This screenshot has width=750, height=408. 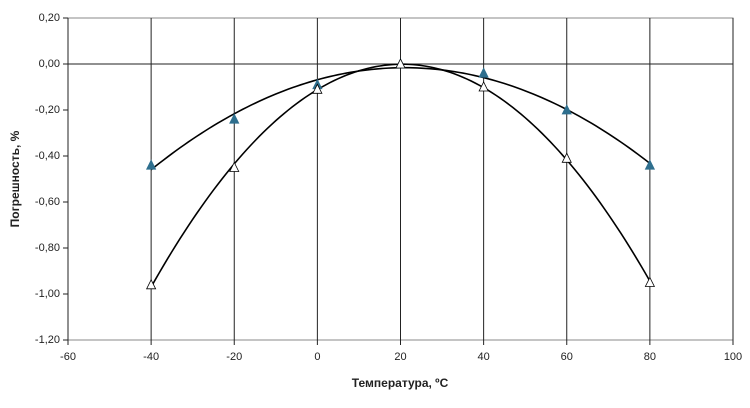 What do you see at coordinates (47, 156) in the screenshot?
I see `y-tick-label: -0,40` at bounding box center [47, 156].